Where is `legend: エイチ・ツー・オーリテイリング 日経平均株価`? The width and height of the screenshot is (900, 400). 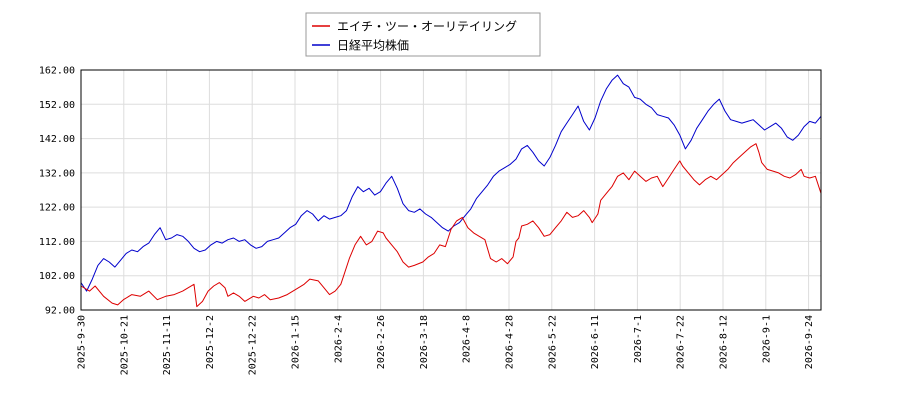 legend: エイチ・ツー・オーリテイリング 日経平均株価 is located at coordinates (423, 34).